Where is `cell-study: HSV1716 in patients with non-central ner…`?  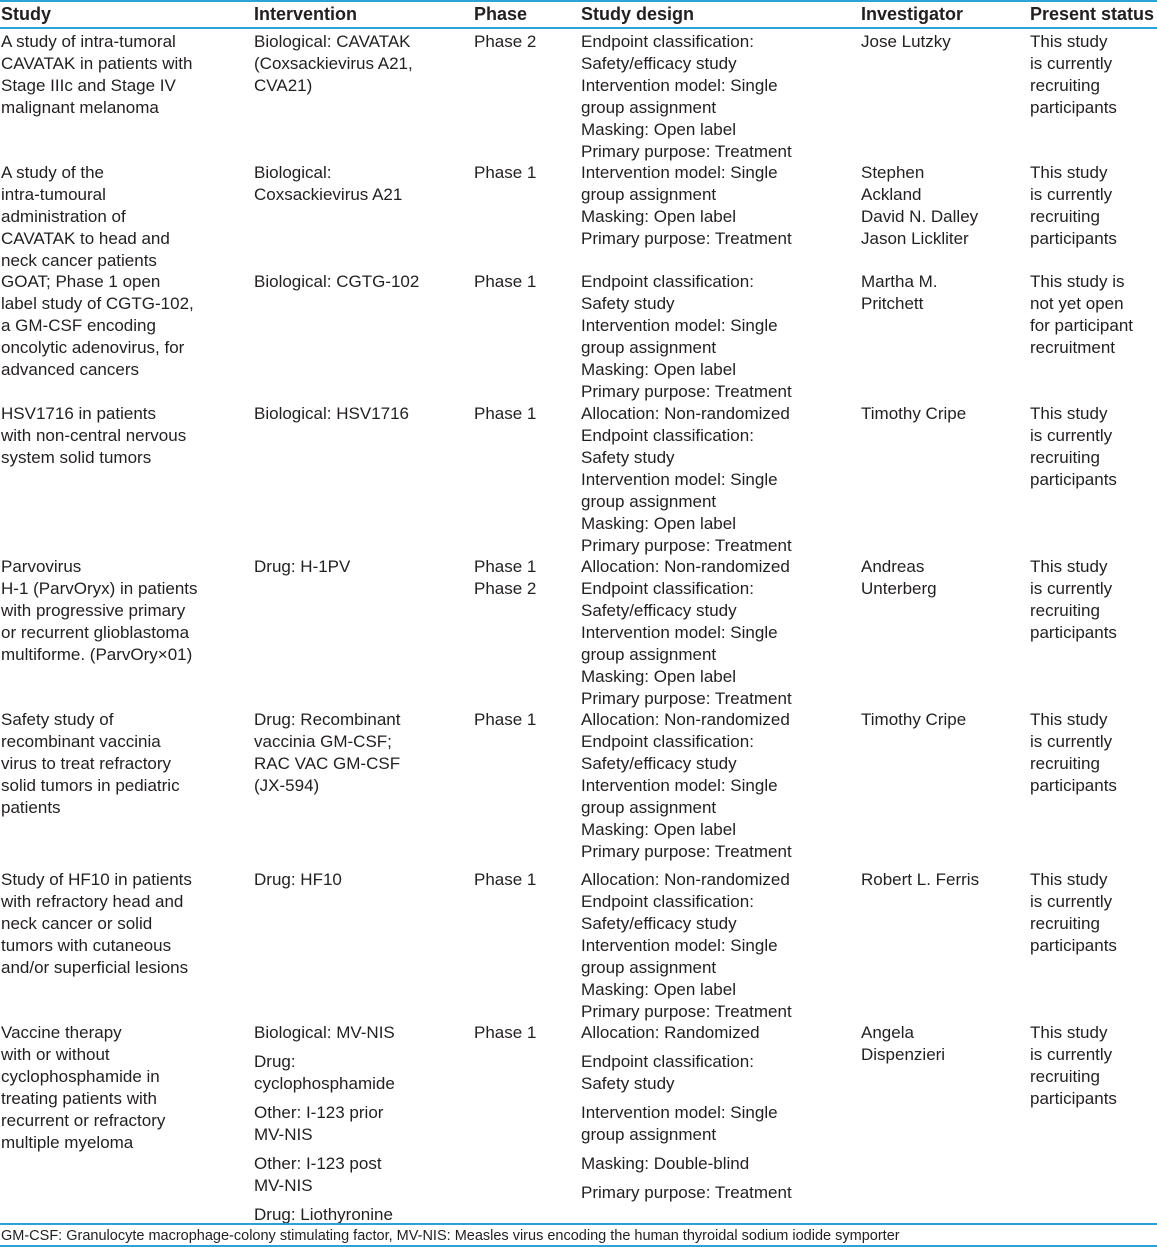 cell-study: HSV1716 in patients with non-central ner… is located at coordinates (93, 436).